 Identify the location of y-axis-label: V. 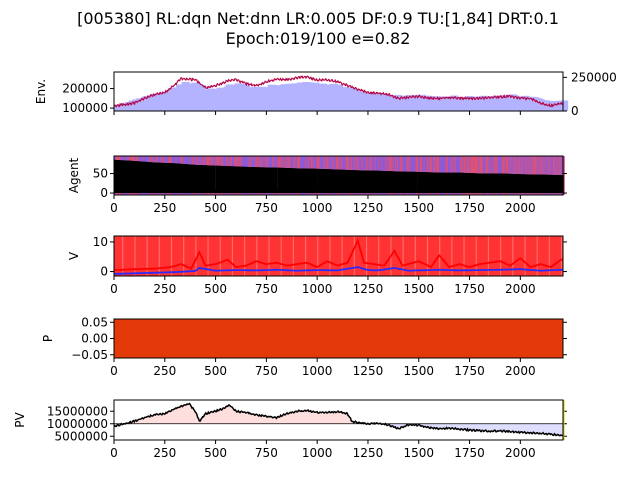
(74, 255).